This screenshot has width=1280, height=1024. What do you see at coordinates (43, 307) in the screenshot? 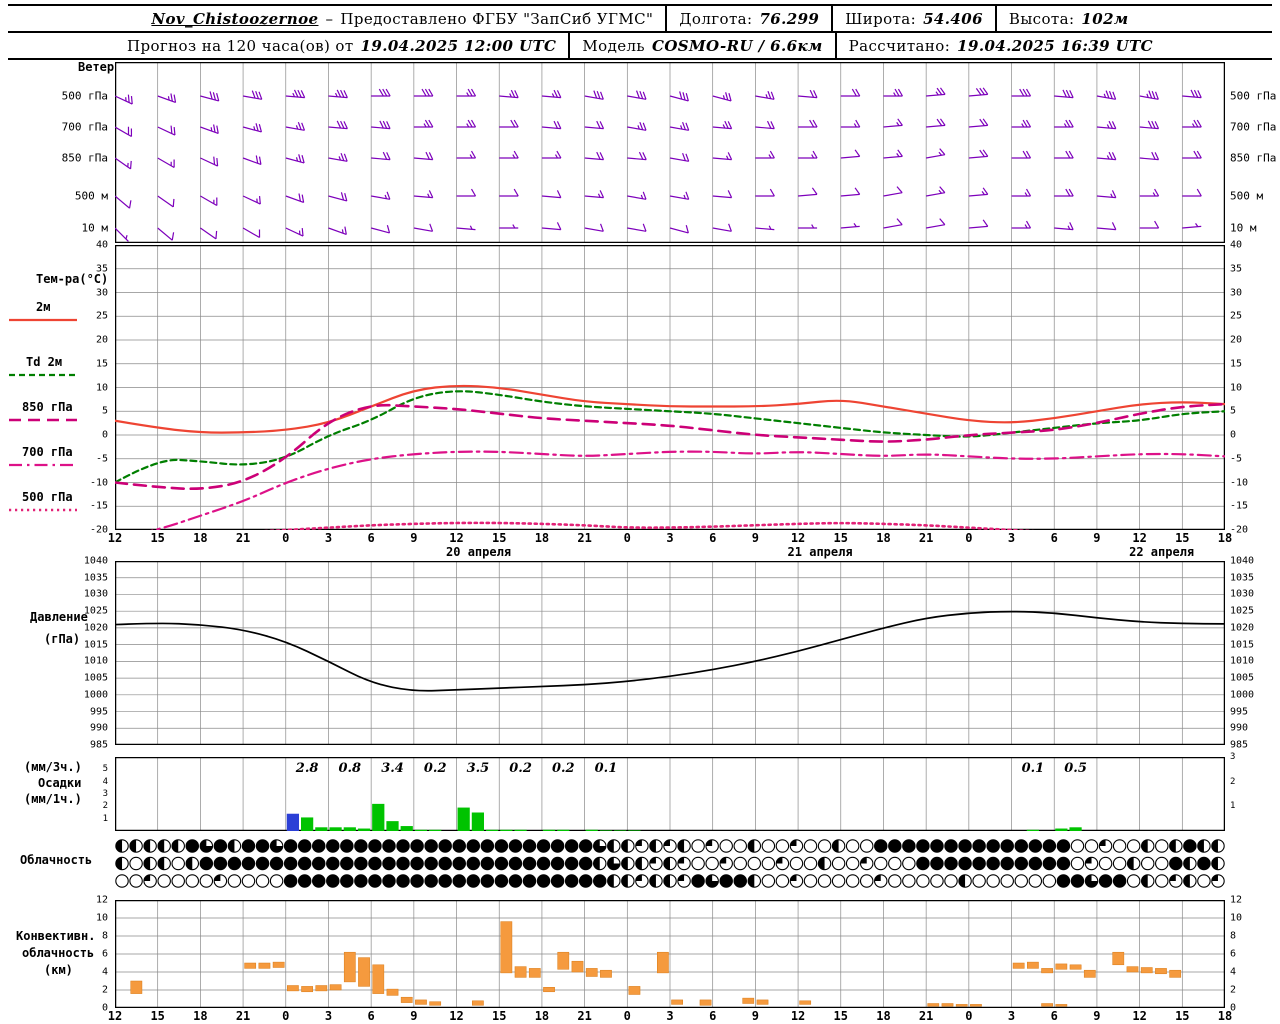
I see `legend-label-0: 2м` at bounding box center [43, 307].